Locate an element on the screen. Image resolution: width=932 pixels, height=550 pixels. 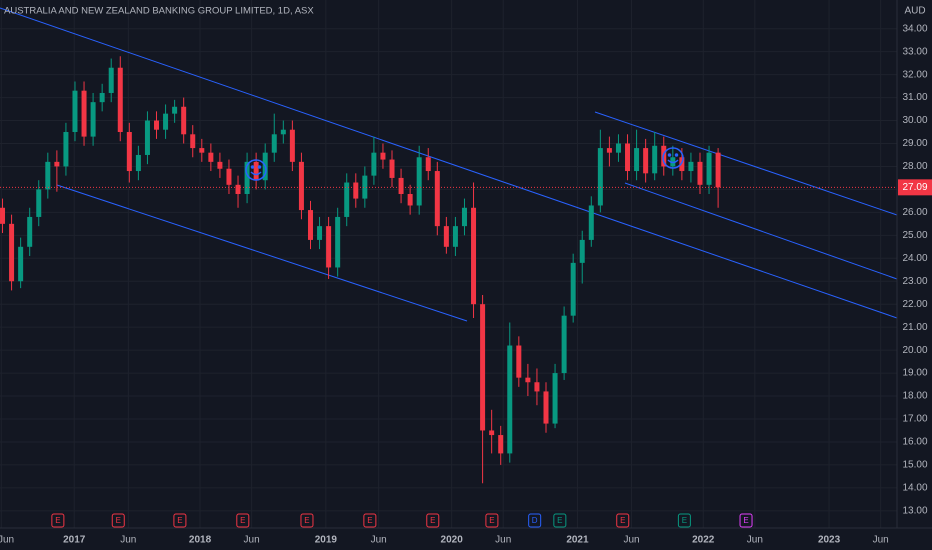
y-tick-label: 32.00 is located at coordinates (914, 74).